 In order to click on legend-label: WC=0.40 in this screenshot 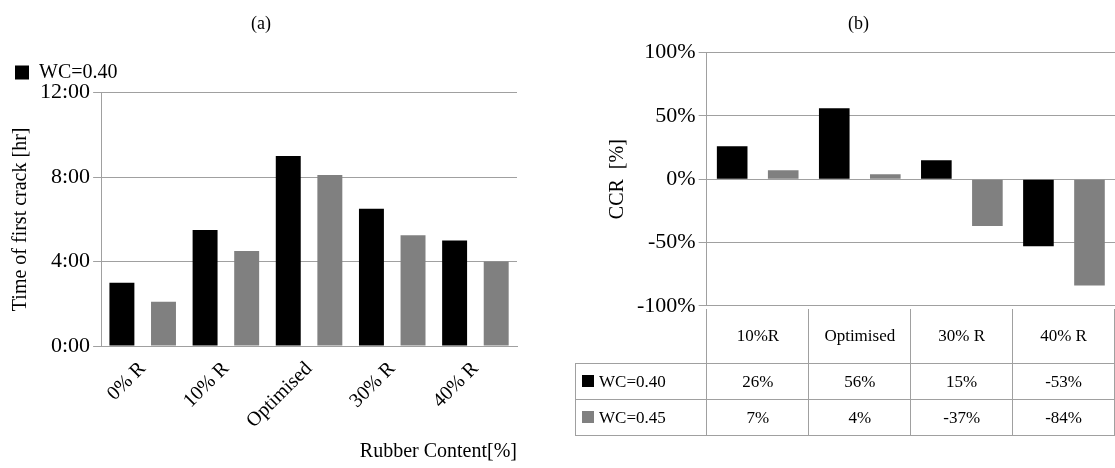, I will do `click(641, 381)`.